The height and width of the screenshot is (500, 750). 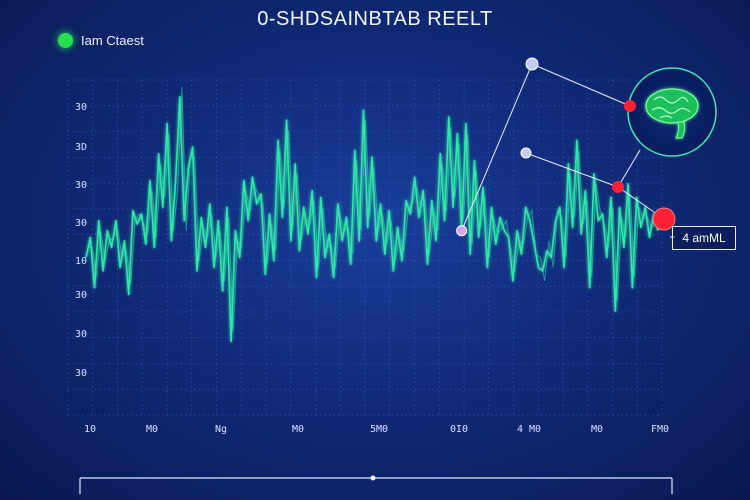 What do you see at coordinates (65, 40) in the screenshot?
I see `legend-swatch` at bounding box center [65, 40].